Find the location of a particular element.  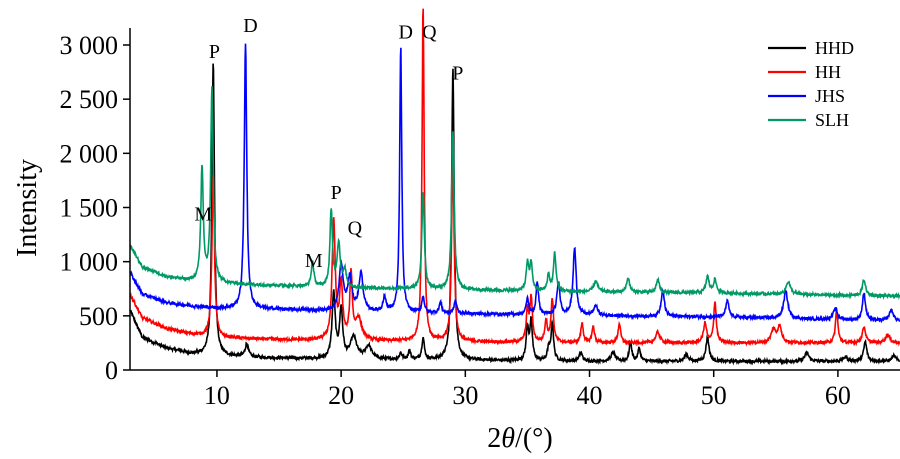

x-tick-label: 30 is located at coordinates (465, 395).